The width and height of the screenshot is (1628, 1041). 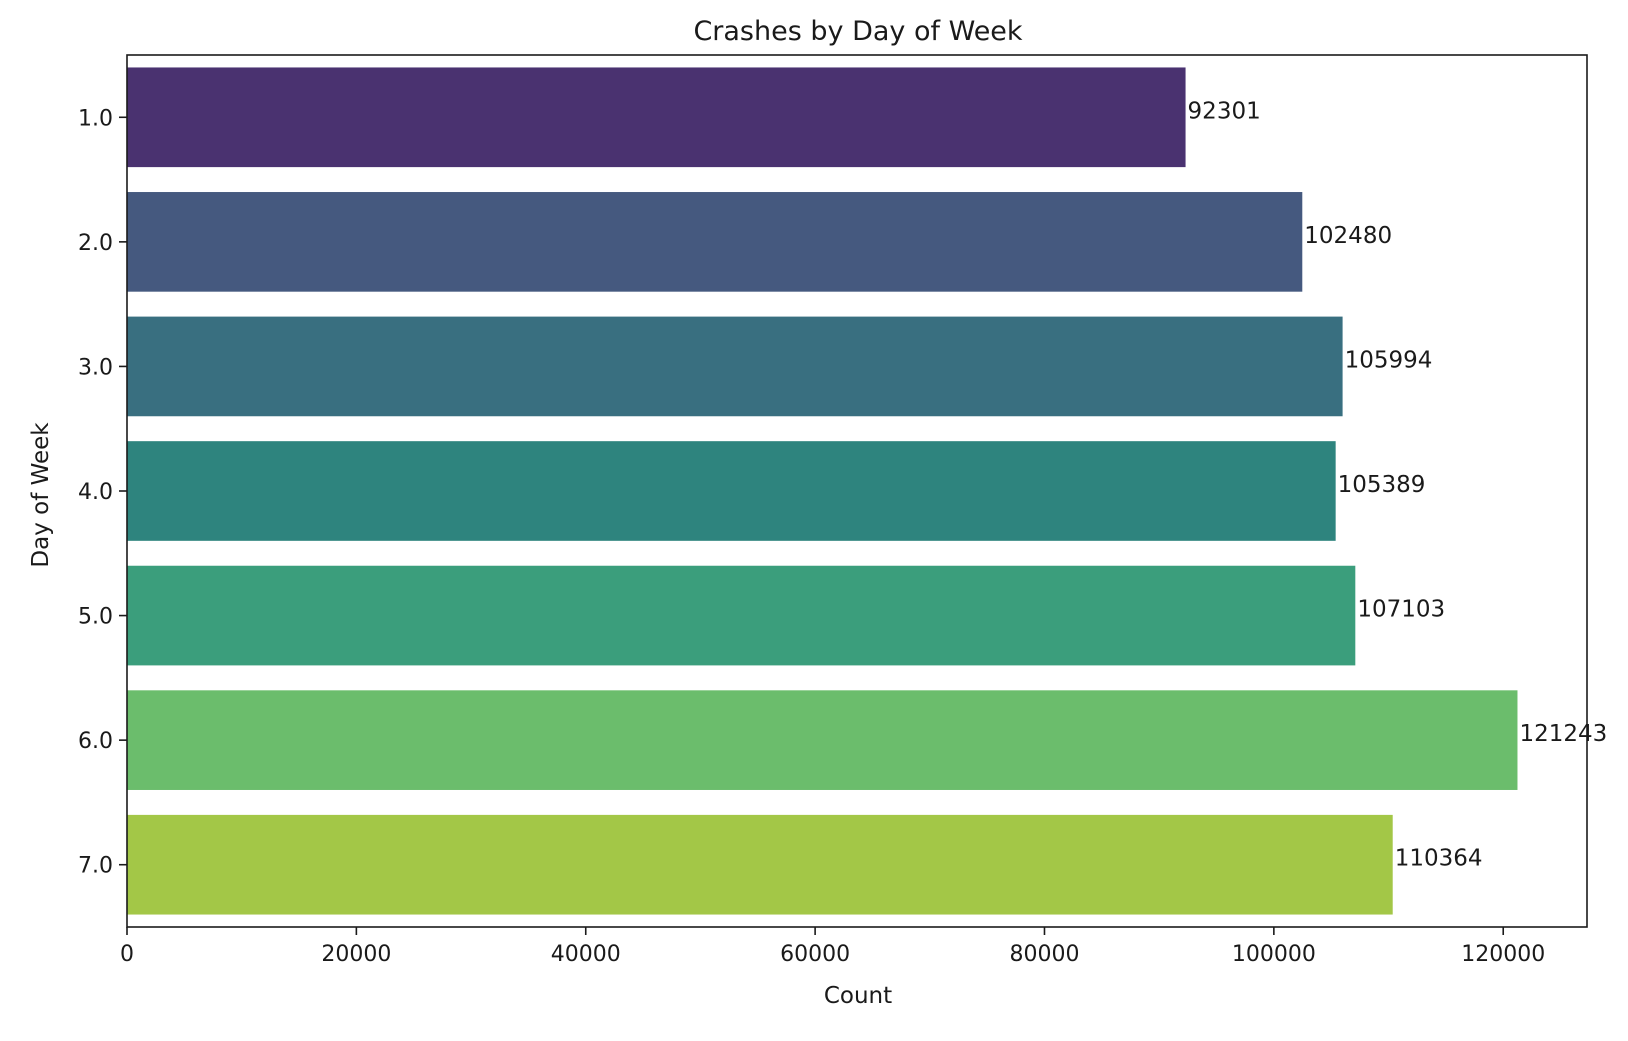 What do you see at coordinates (815, 954) in the screenshot?
I see `x-tick-label-3: 60000` at bounding box center [815, 954].